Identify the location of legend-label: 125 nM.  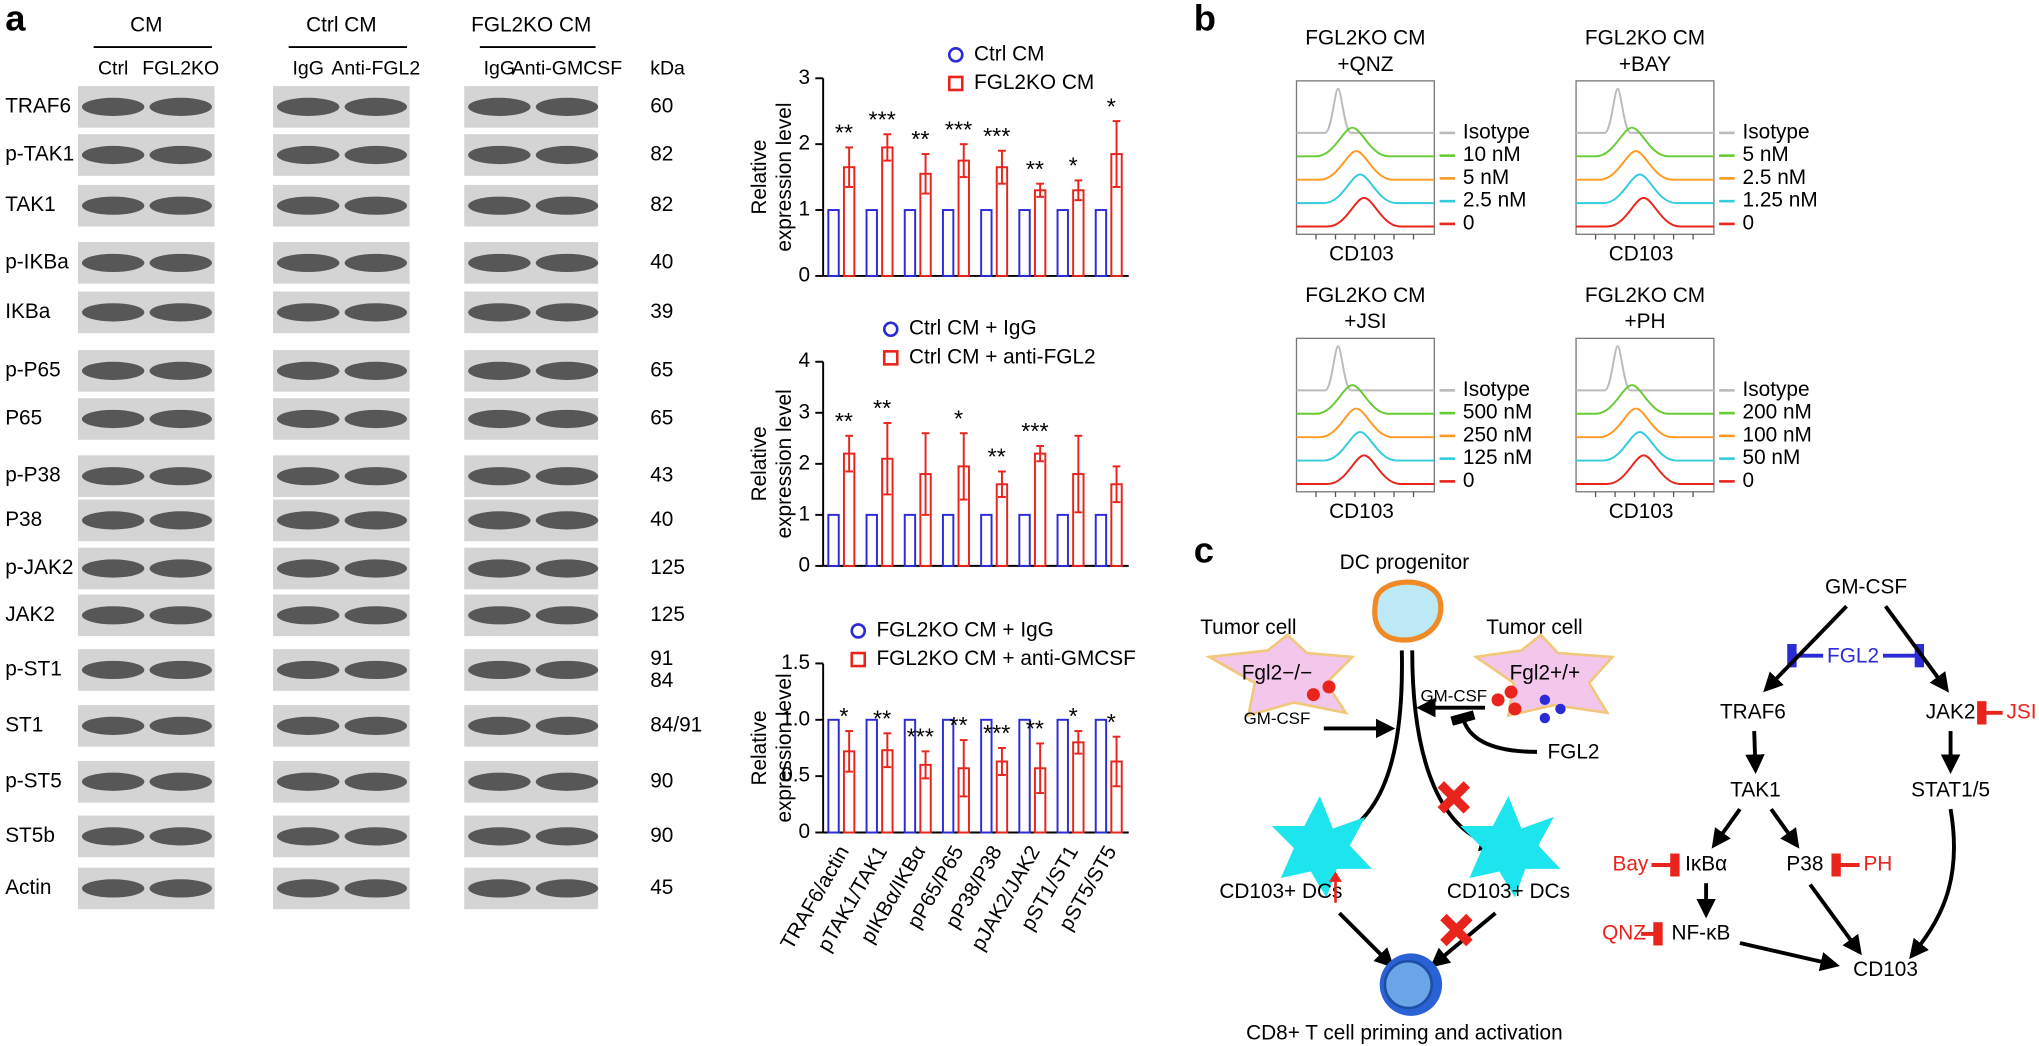
(1497, 457).